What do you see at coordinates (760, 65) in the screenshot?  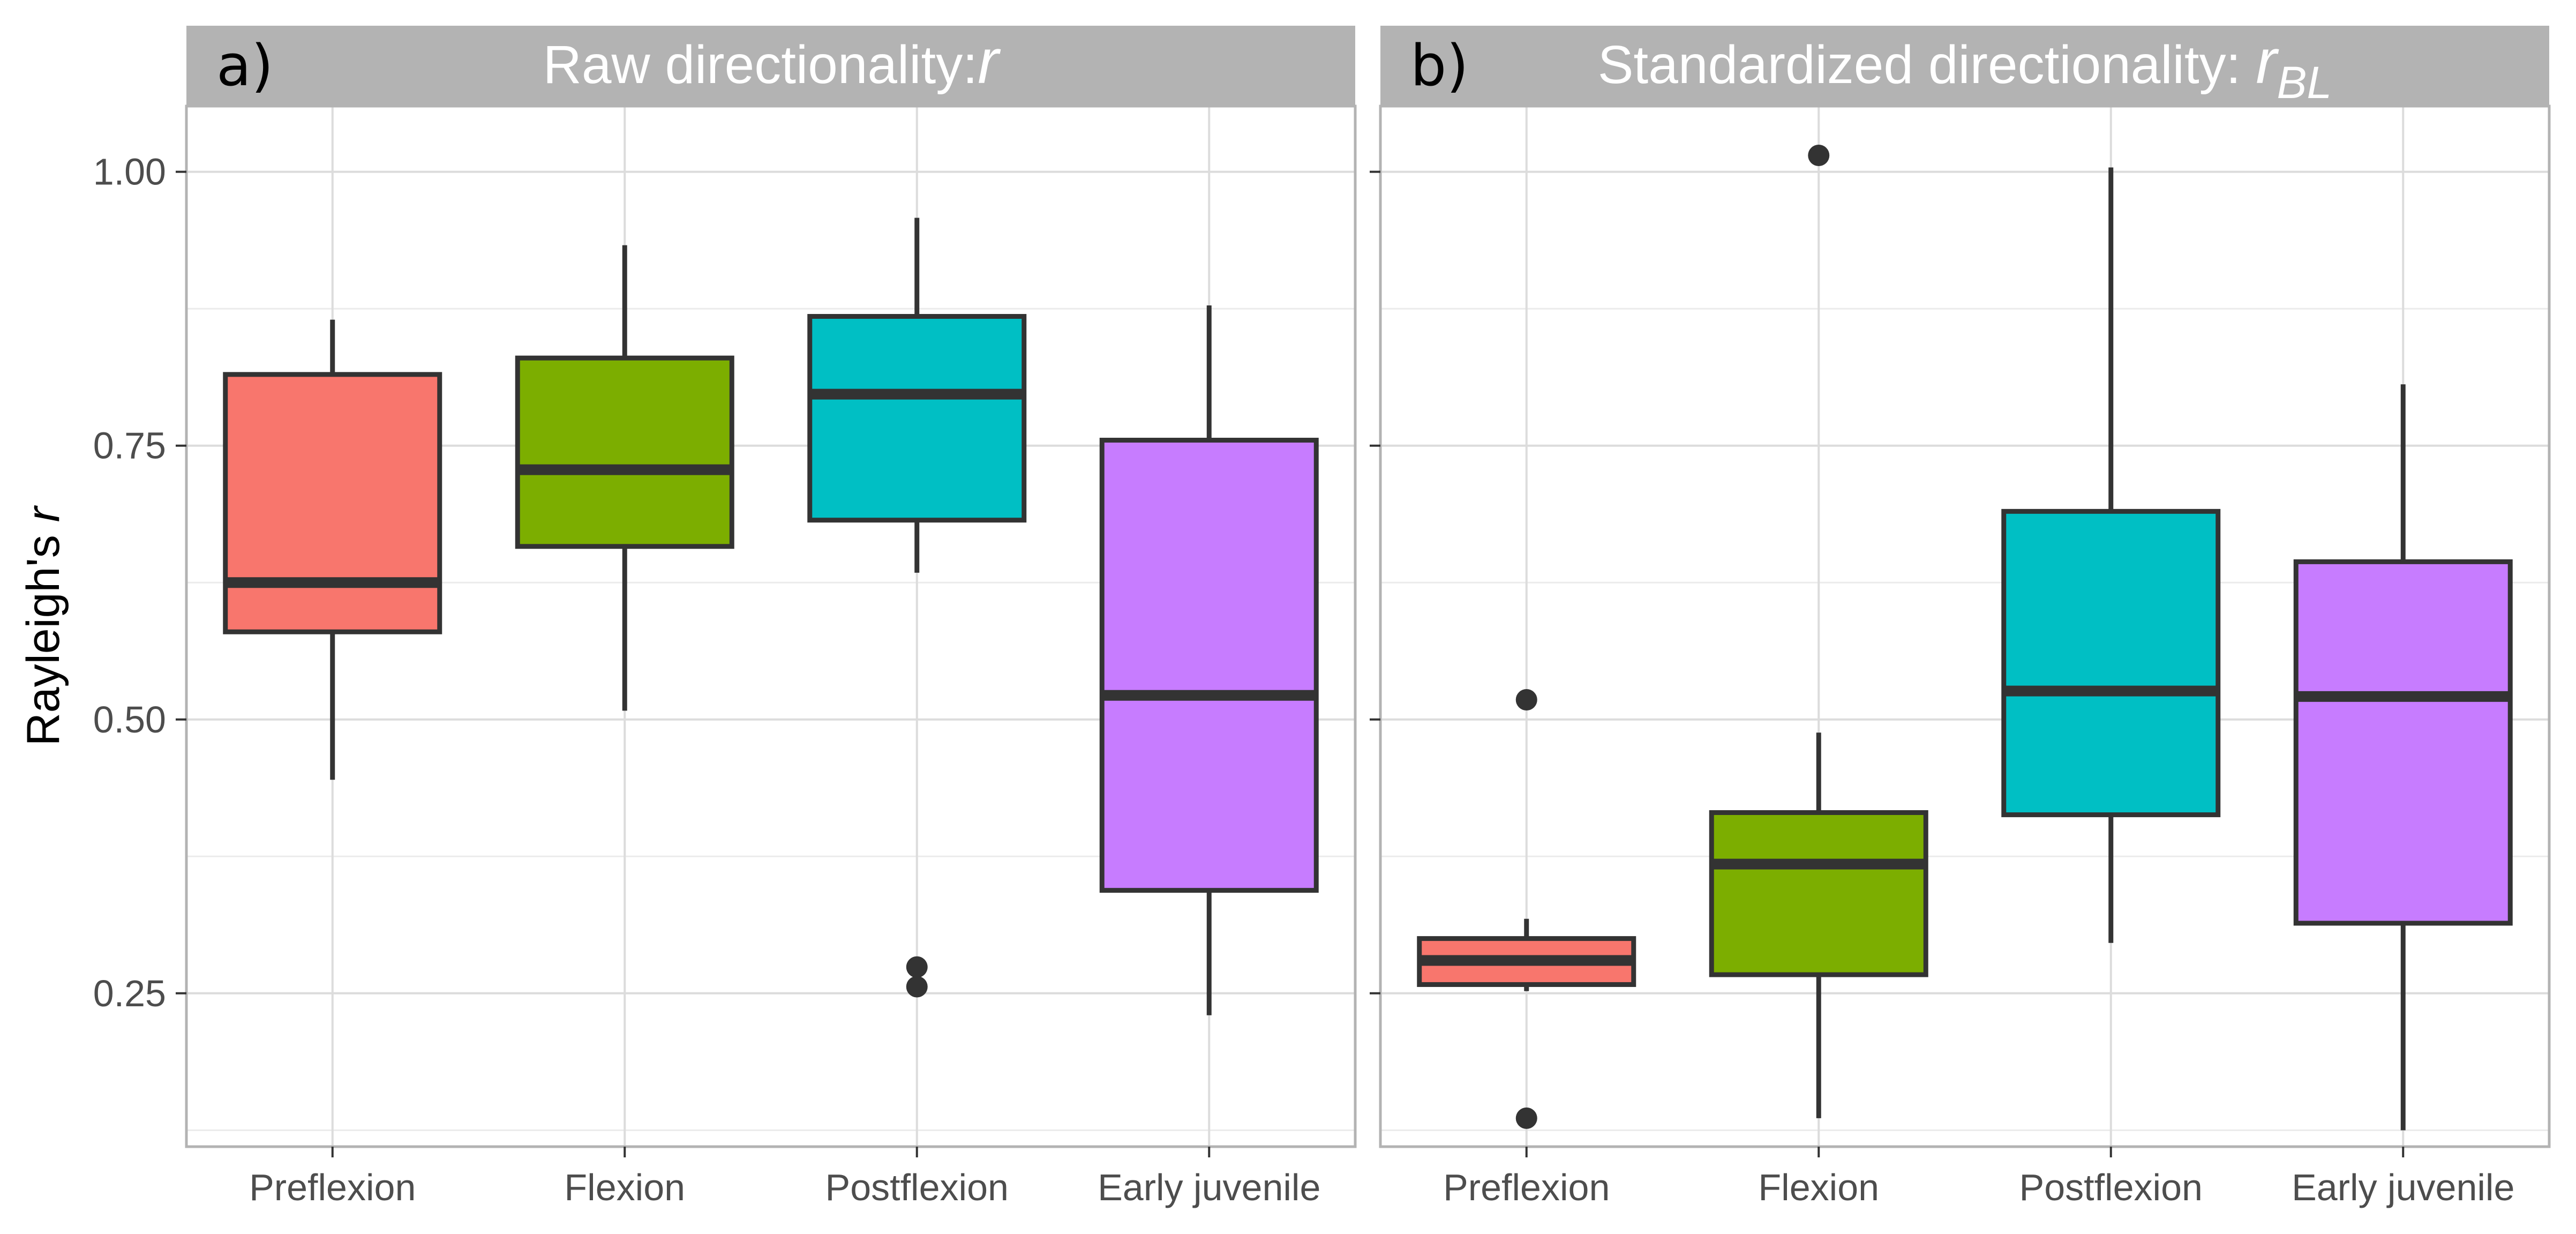 I see `facet-title-prefix: Raw directionality:` at bounding box center [760, 65].